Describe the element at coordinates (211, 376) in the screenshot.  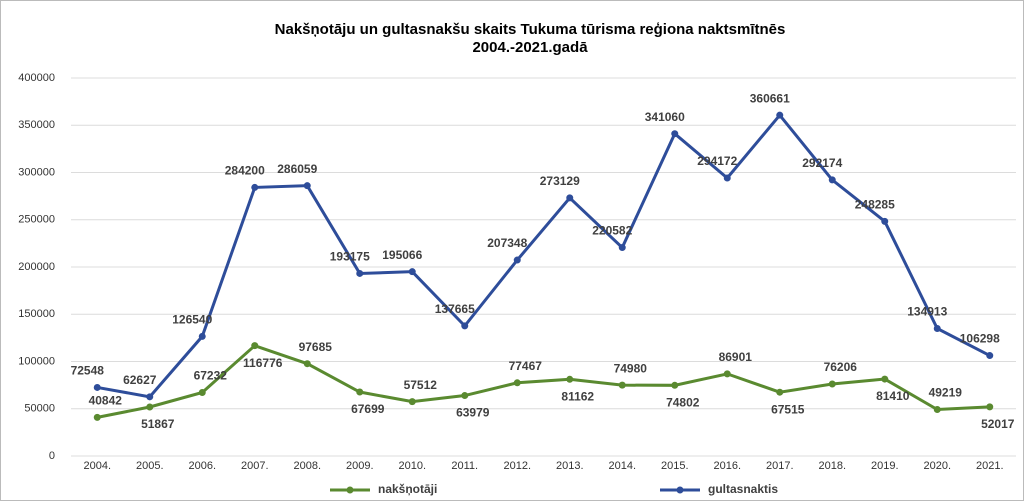
I see `data-label: 67232` at that location.